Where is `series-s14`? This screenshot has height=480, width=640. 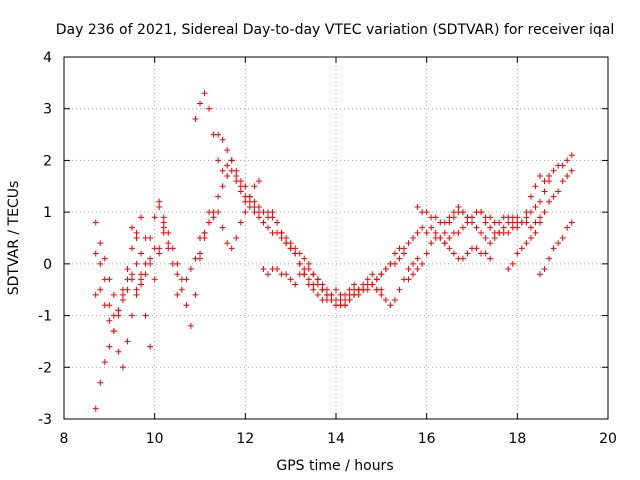
series-s14 is located at coordinates (494, 191).